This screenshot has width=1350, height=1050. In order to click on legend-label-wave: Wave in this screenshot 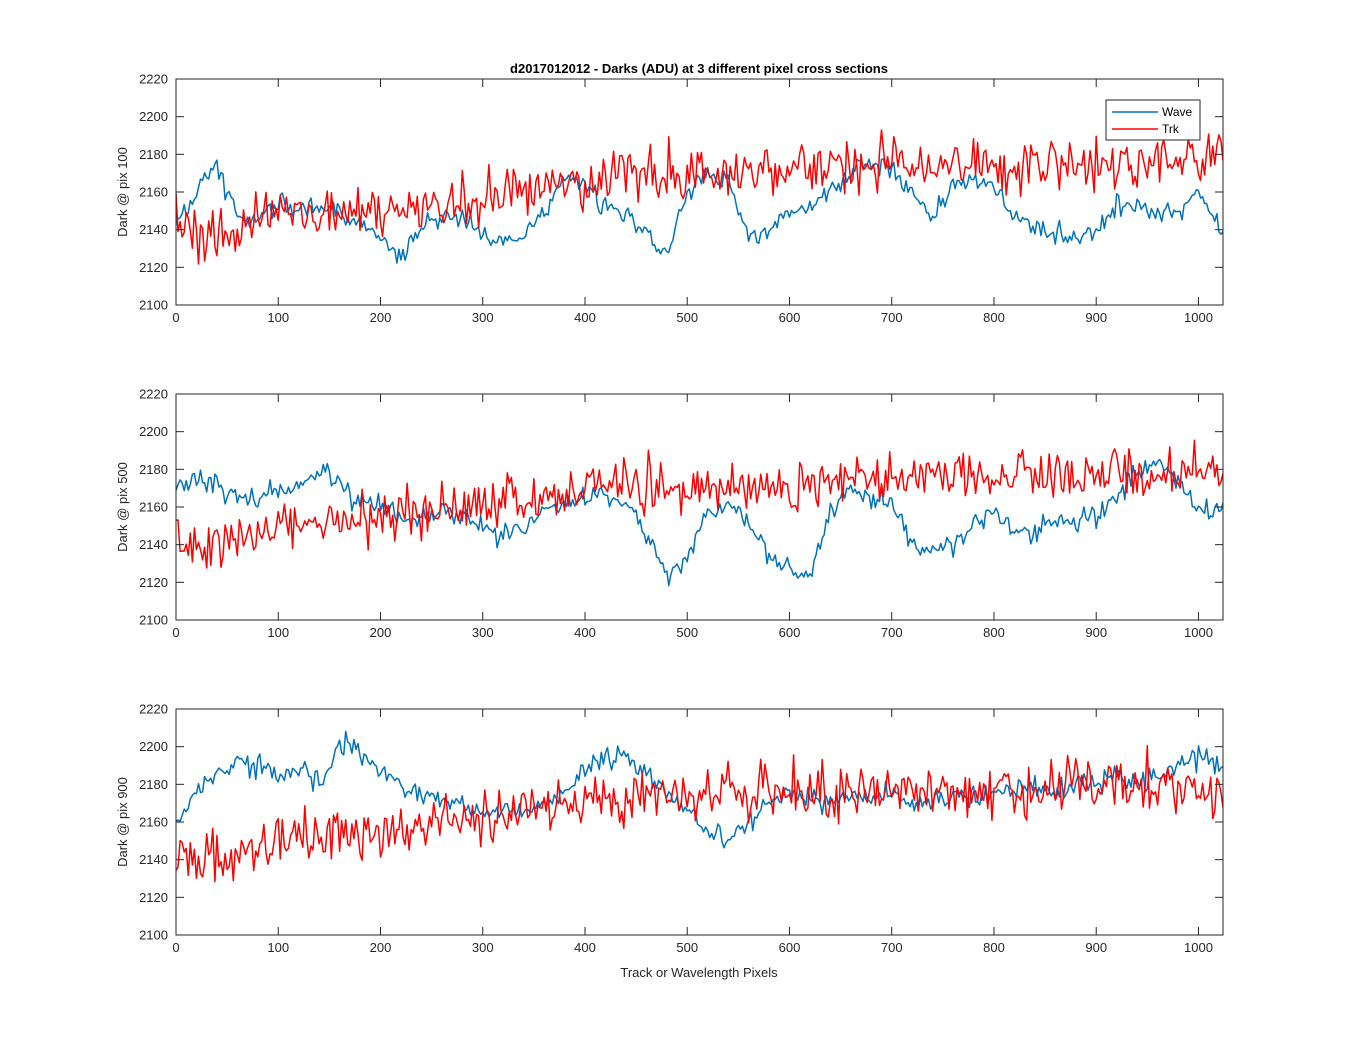, I will do `click(1177, 112)`.